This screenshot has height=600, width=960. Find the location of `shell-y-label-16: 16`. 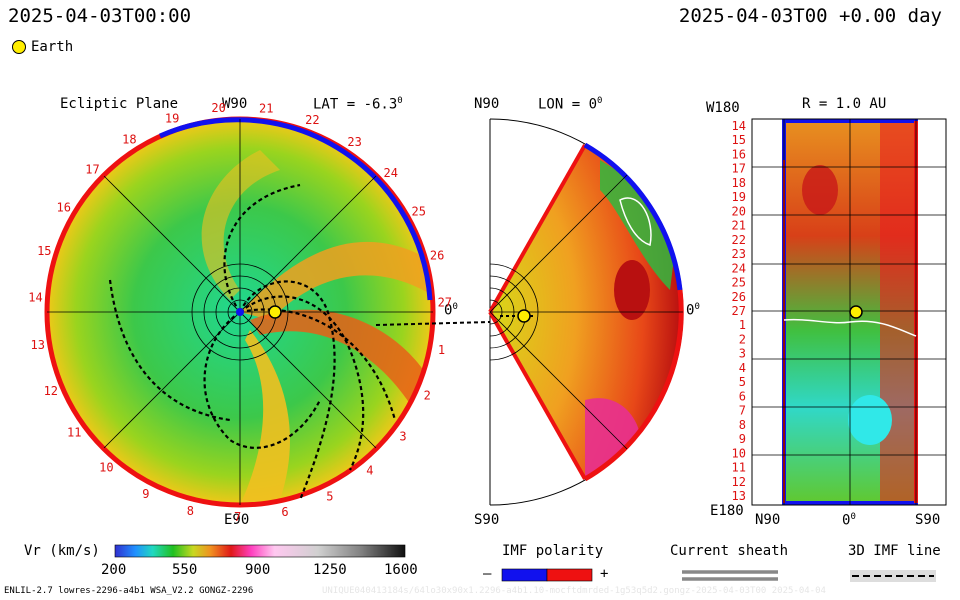

shell-y-label-16: 16 is located at coordinates (739, 155).